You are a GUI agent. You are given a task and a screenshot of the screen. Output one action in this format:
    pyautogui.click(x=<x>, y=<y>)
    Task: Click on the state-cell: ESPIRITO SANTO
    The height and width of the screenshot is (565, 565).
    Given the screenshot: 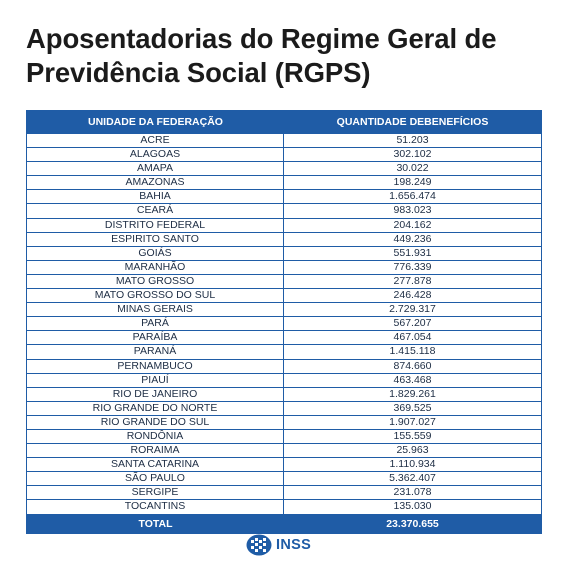 What is the action you would take?
    pyautogui.click(x=155, y=239)
    